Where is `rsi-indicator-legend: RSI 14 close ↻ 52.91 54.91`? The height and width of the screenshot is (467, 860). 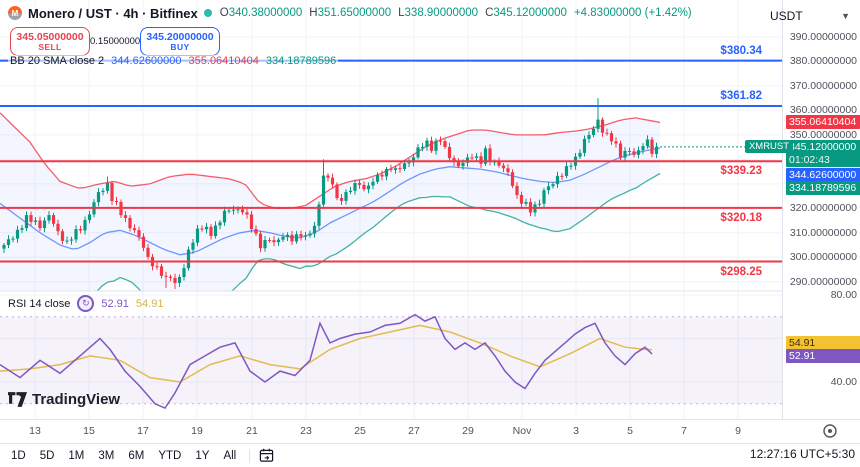
rsi-indicator-legend: RSI 14 close ↻ 52.91 54.91 is located at coordinates (85, 303).